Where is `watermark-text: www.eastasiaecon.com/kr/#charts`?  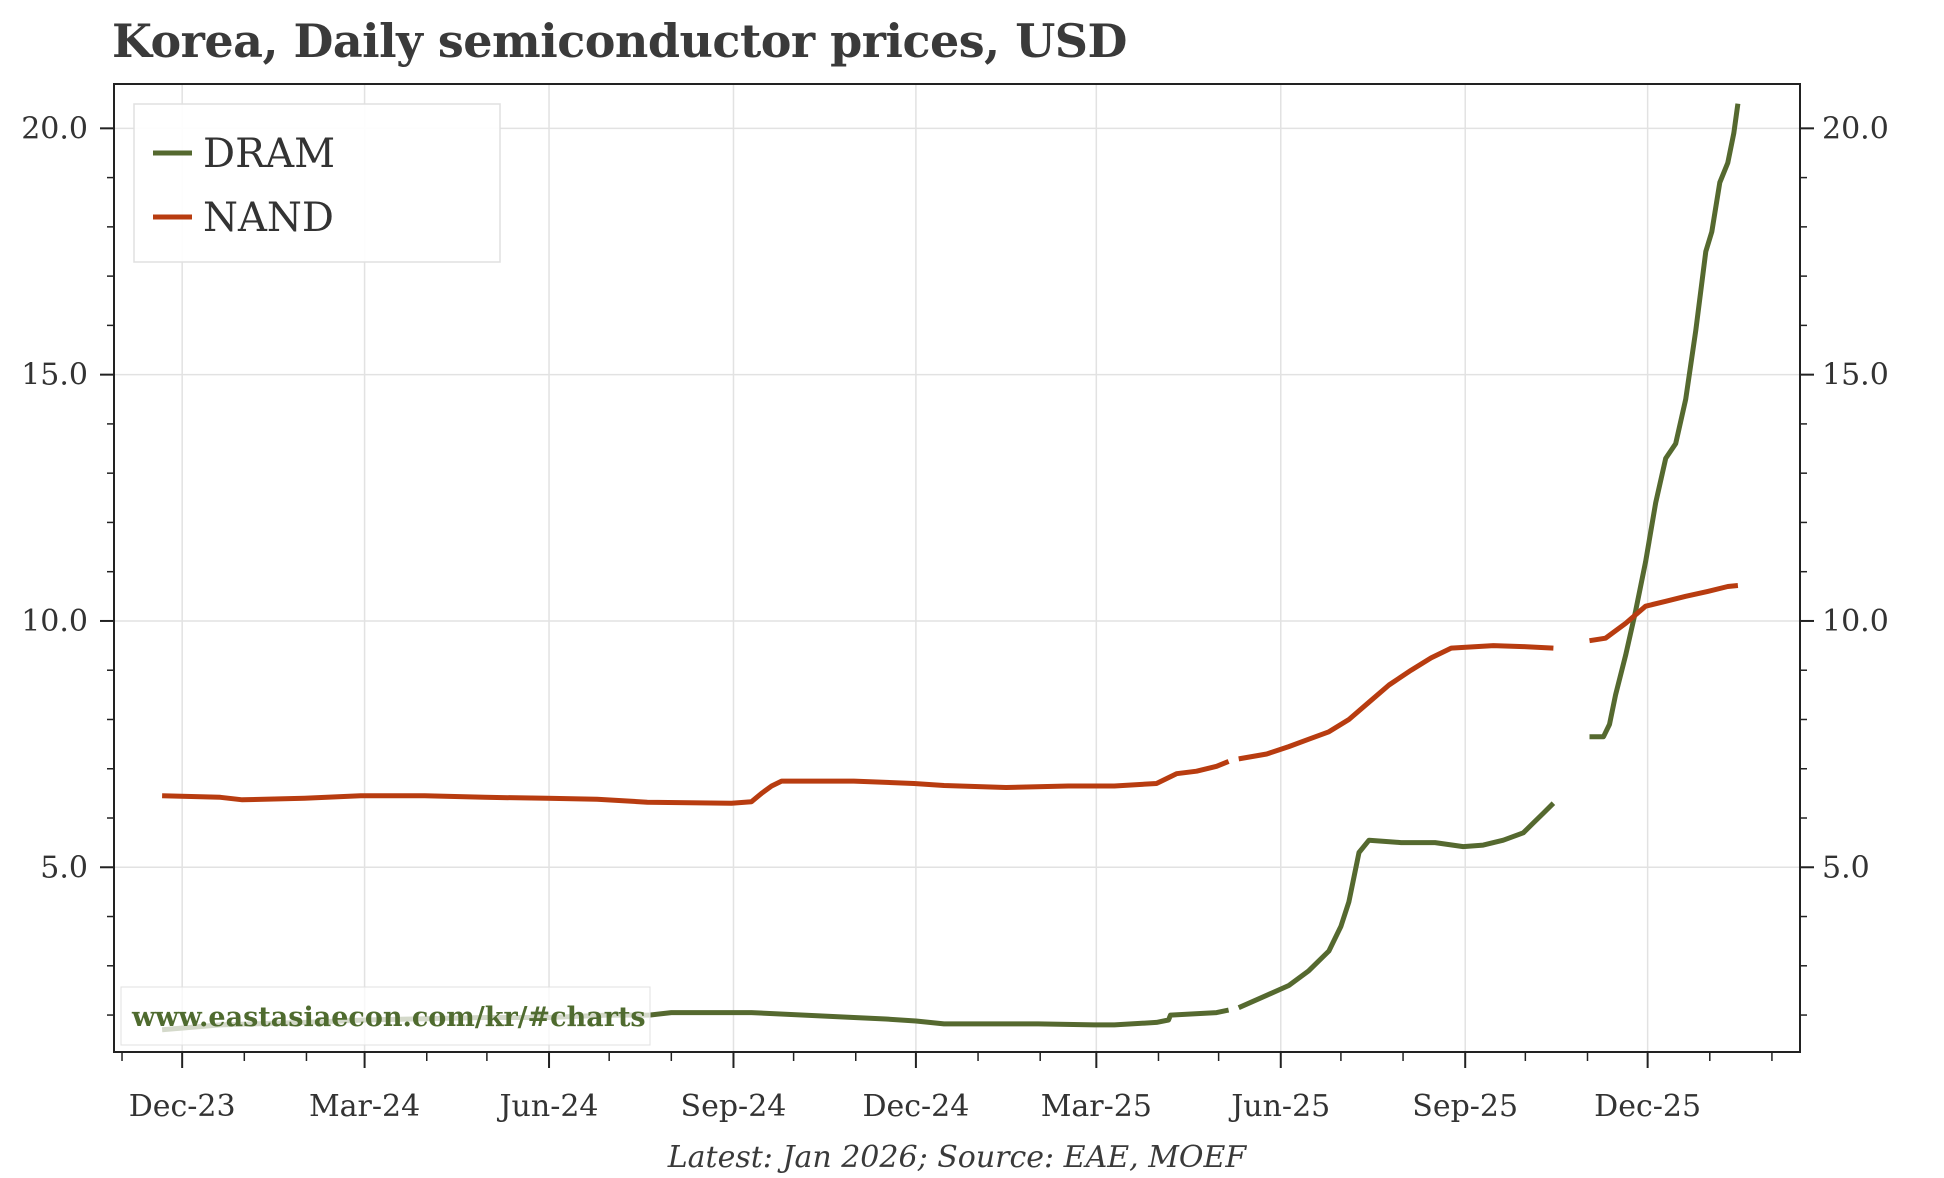
watermark-text: www.eastasiaecon.com/kr/#charts is located at coordinates (388, 1017).